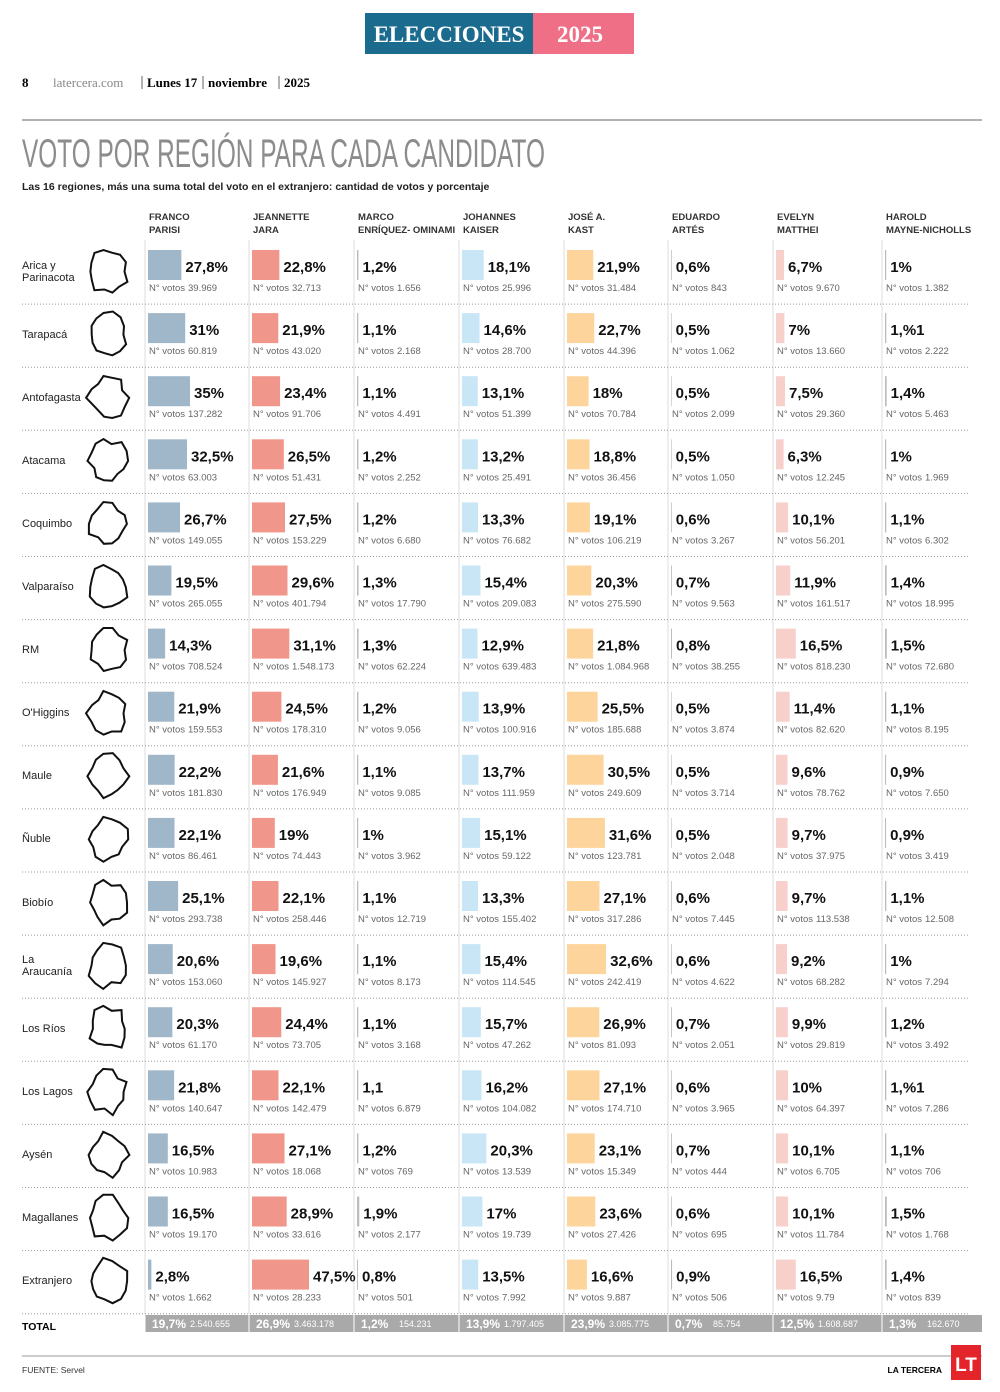 The width and height of the screenshot is (1000, 1392). Describe the element at coordinates (389, 982) in the screenshot. I see `vote-count: N° votos 8.173` at that location.